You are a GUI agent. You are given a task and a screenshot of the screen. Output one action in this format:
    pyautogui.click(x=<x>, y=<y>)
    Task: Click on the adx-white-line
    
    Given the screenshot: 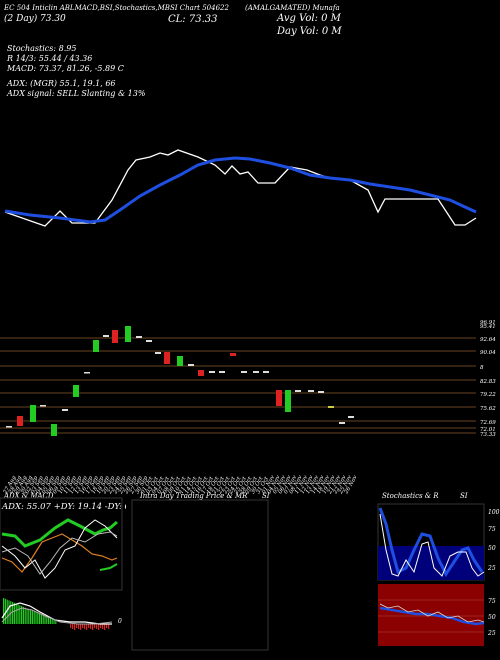 What is the action you would take?
    pyautogui.click(x=59, y=549)
    